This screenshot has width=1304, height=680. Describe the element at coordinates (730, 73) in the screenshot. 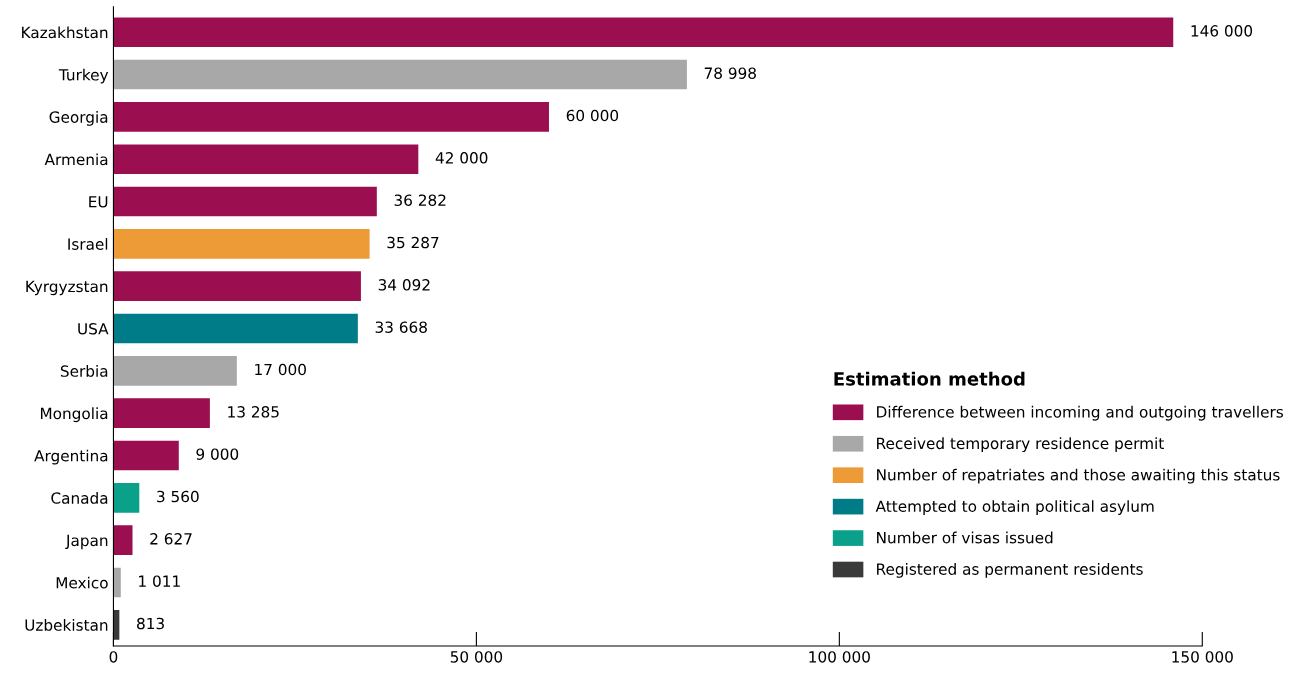

I see `data-label: 78 998` at that location.